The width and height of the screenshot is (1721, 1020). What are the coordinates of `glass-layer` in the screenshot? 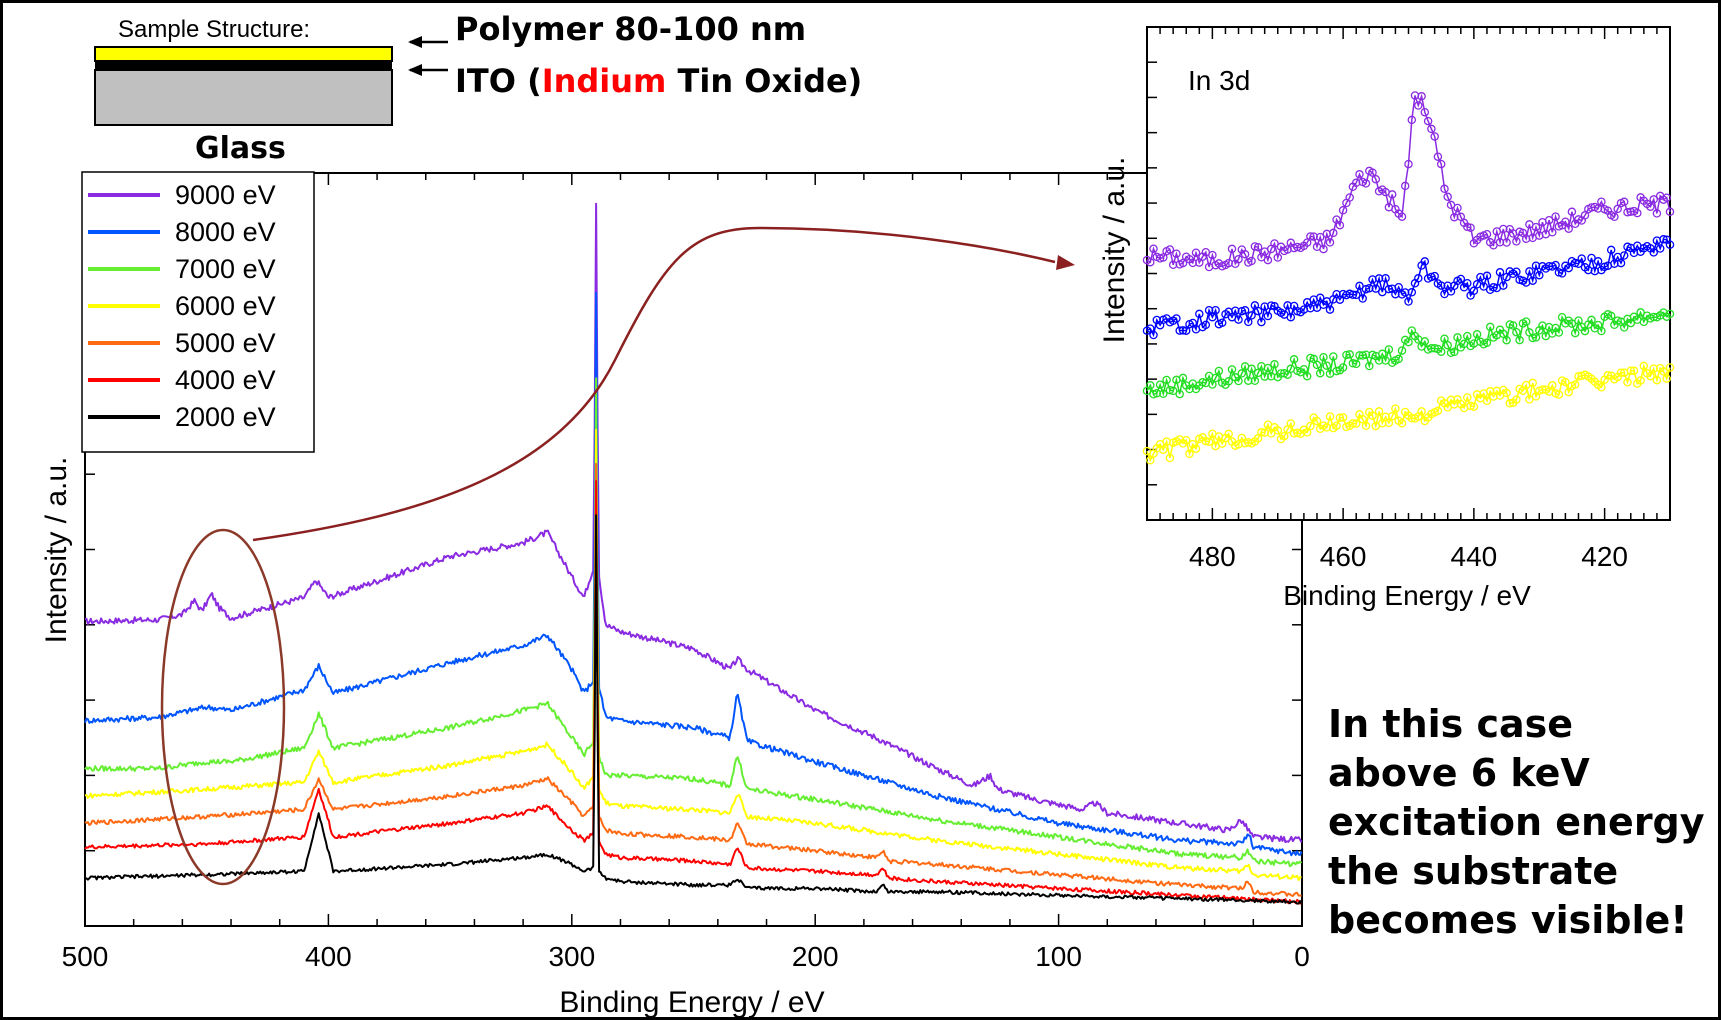 It's located at (243, 97).